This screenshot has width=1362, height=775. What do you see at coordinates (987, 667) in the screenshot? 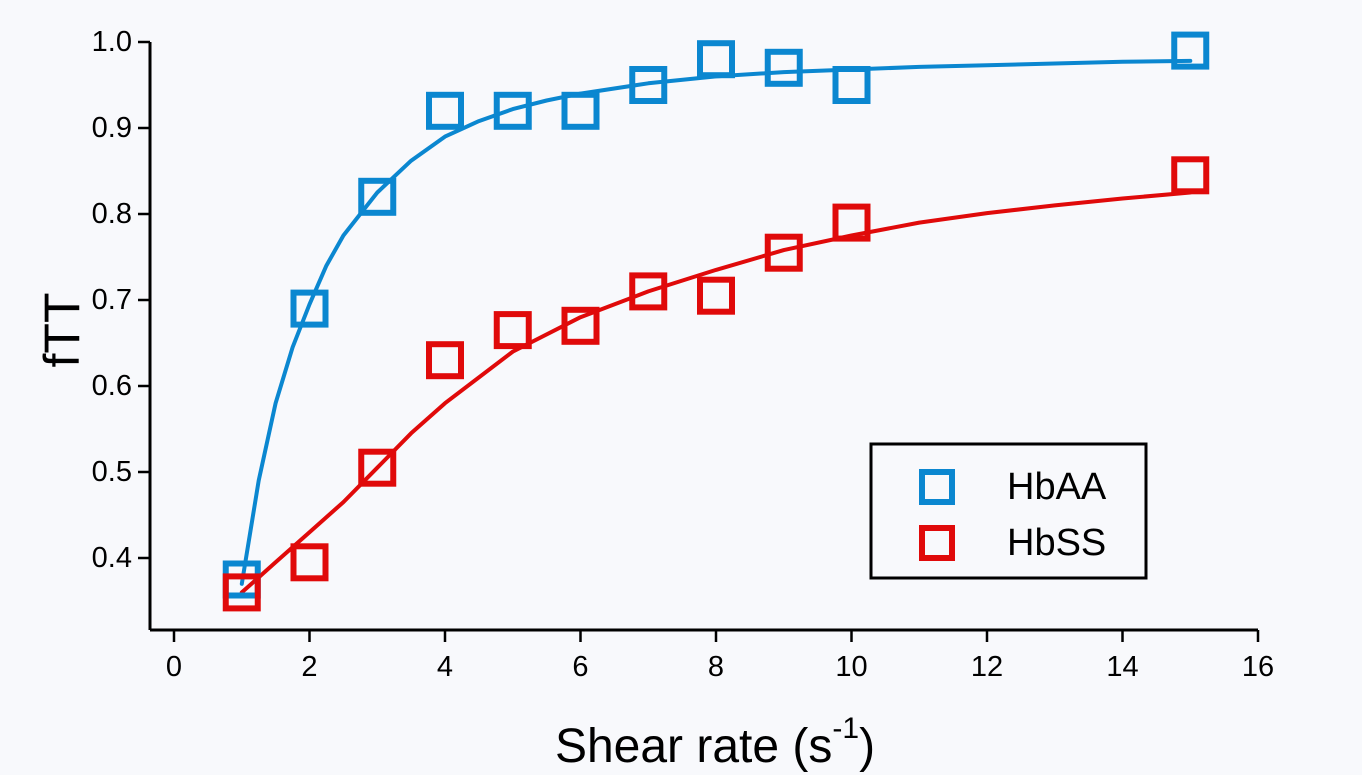
I see `x-tick-label: 12` at bounding box center [987, 667].